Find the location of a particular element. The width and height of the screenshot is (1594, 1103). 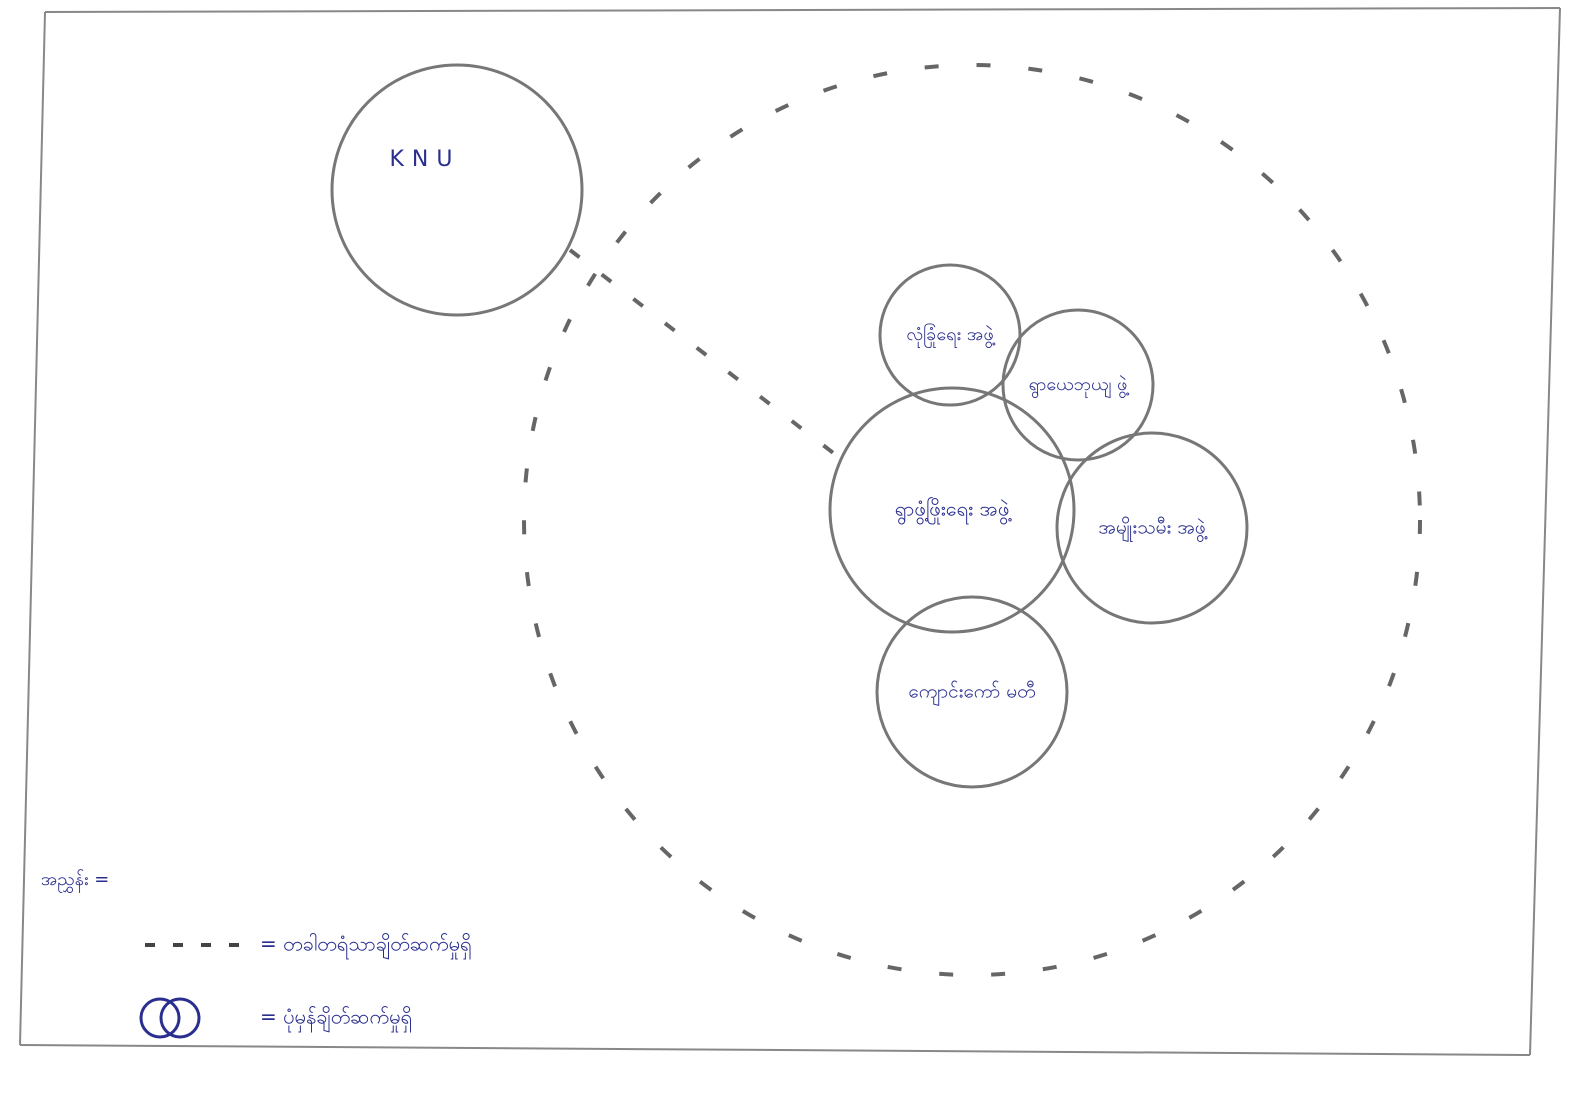

node-label: အမျိုးသမီး အဖွဲ့ is located at coordinates (1152, 529).